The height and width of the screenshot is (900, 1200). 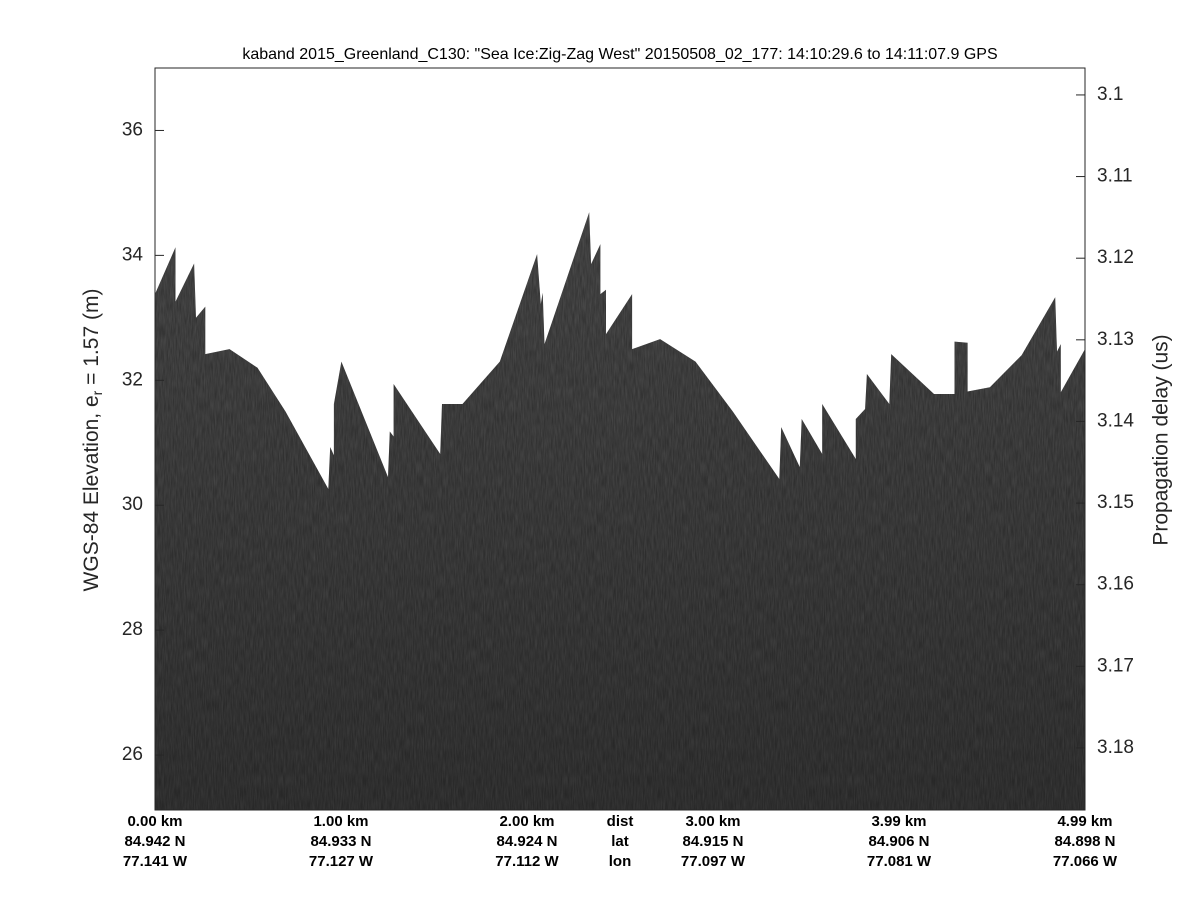 What do you see at coordinates (341, 861) in the screenshot?
I see `x-tick-label: 77.127 W` at bounding box center [341, 861].